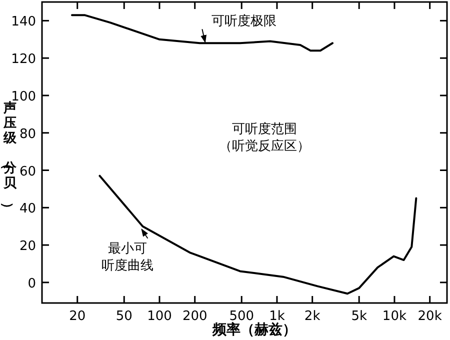 The width and height of the screenshot is (450, 340). I want to click on x-tick-label: 10k, so click(394, 316).